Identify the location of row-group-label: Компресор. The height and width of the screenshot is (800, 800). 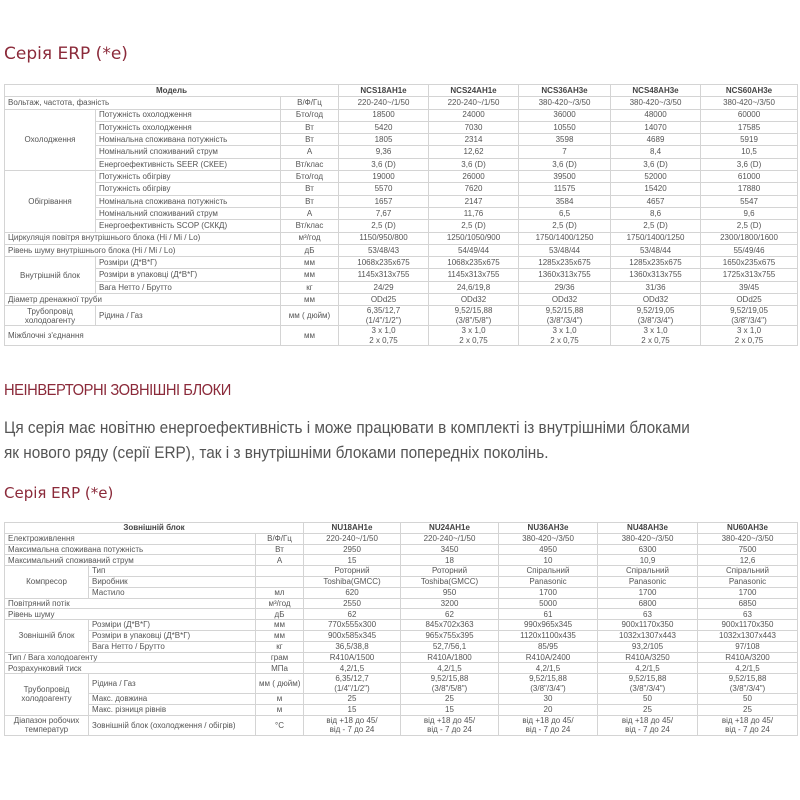
(46, 582).